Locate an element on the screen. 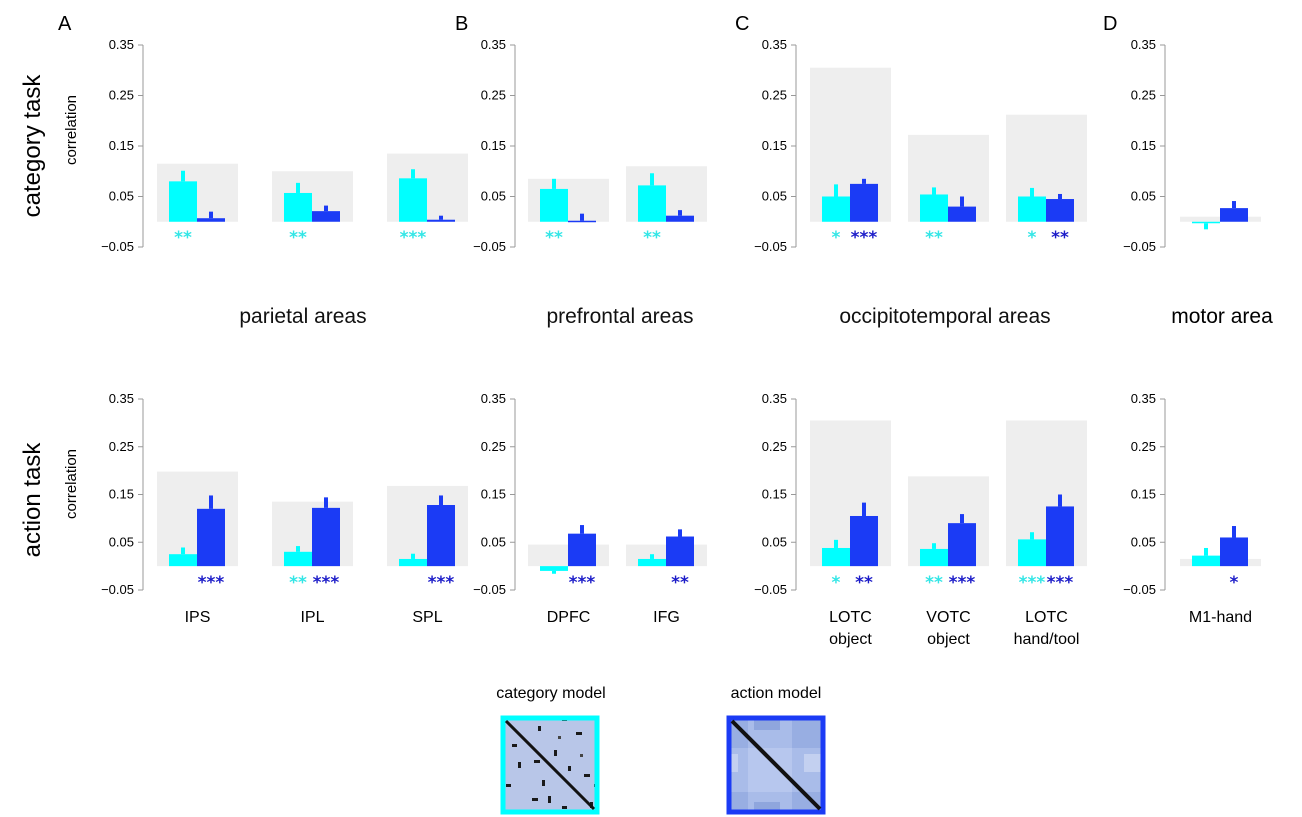 The width and height of the screenshot is (1302, 817). y-tick-label-act-a-3: 0.05 is located at coordinates (121, 541).